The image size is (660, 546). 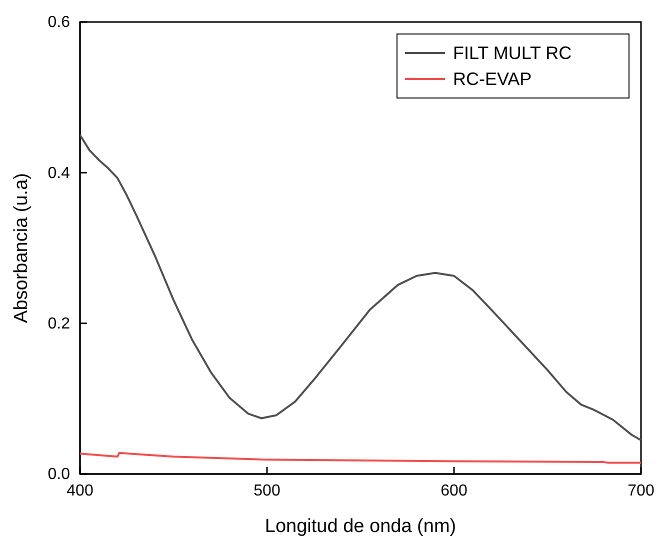 I want to click on x-tick-label: 600, so click(x=454, y=491).